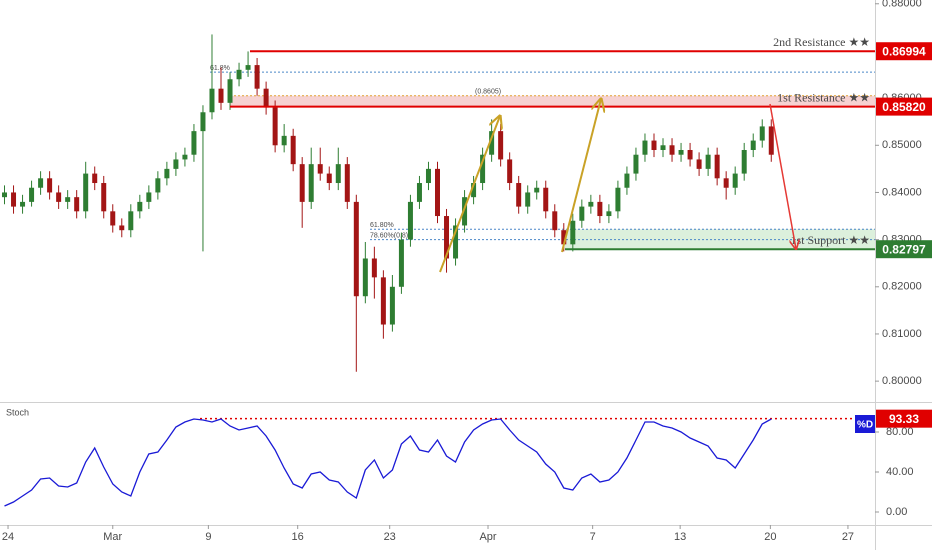 The width and height of the screenshot is (932, 550). I want to click on price-zone, so click(552, 101).